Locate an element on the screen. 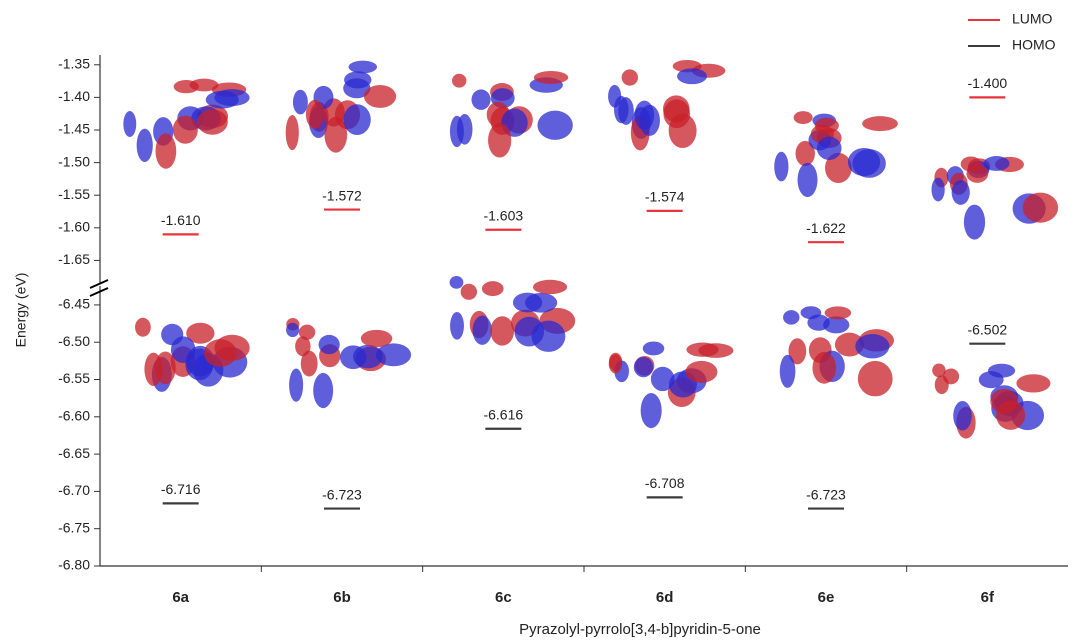  y-tick-label: -1.55 is located at coordinates (74, 194).